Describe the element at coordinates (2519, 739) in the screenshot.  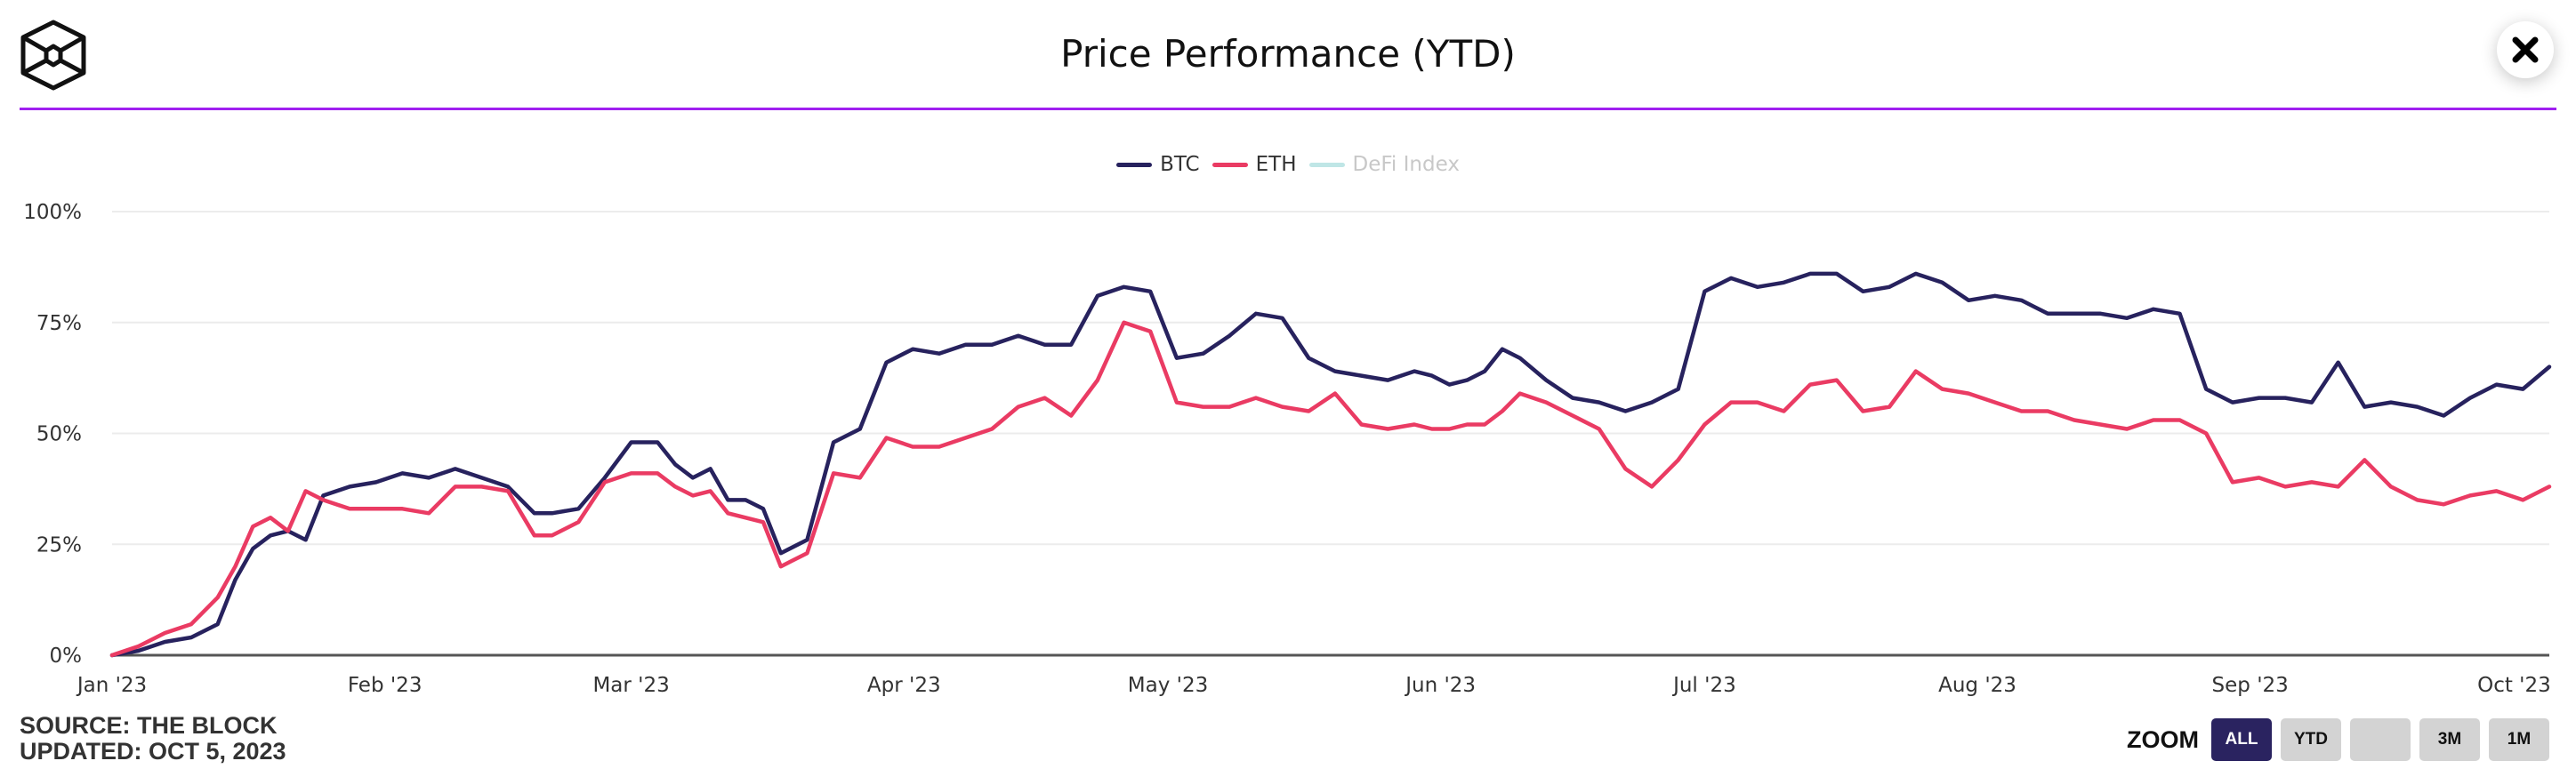
I see `zoom-button-1m: 1M` at that location.